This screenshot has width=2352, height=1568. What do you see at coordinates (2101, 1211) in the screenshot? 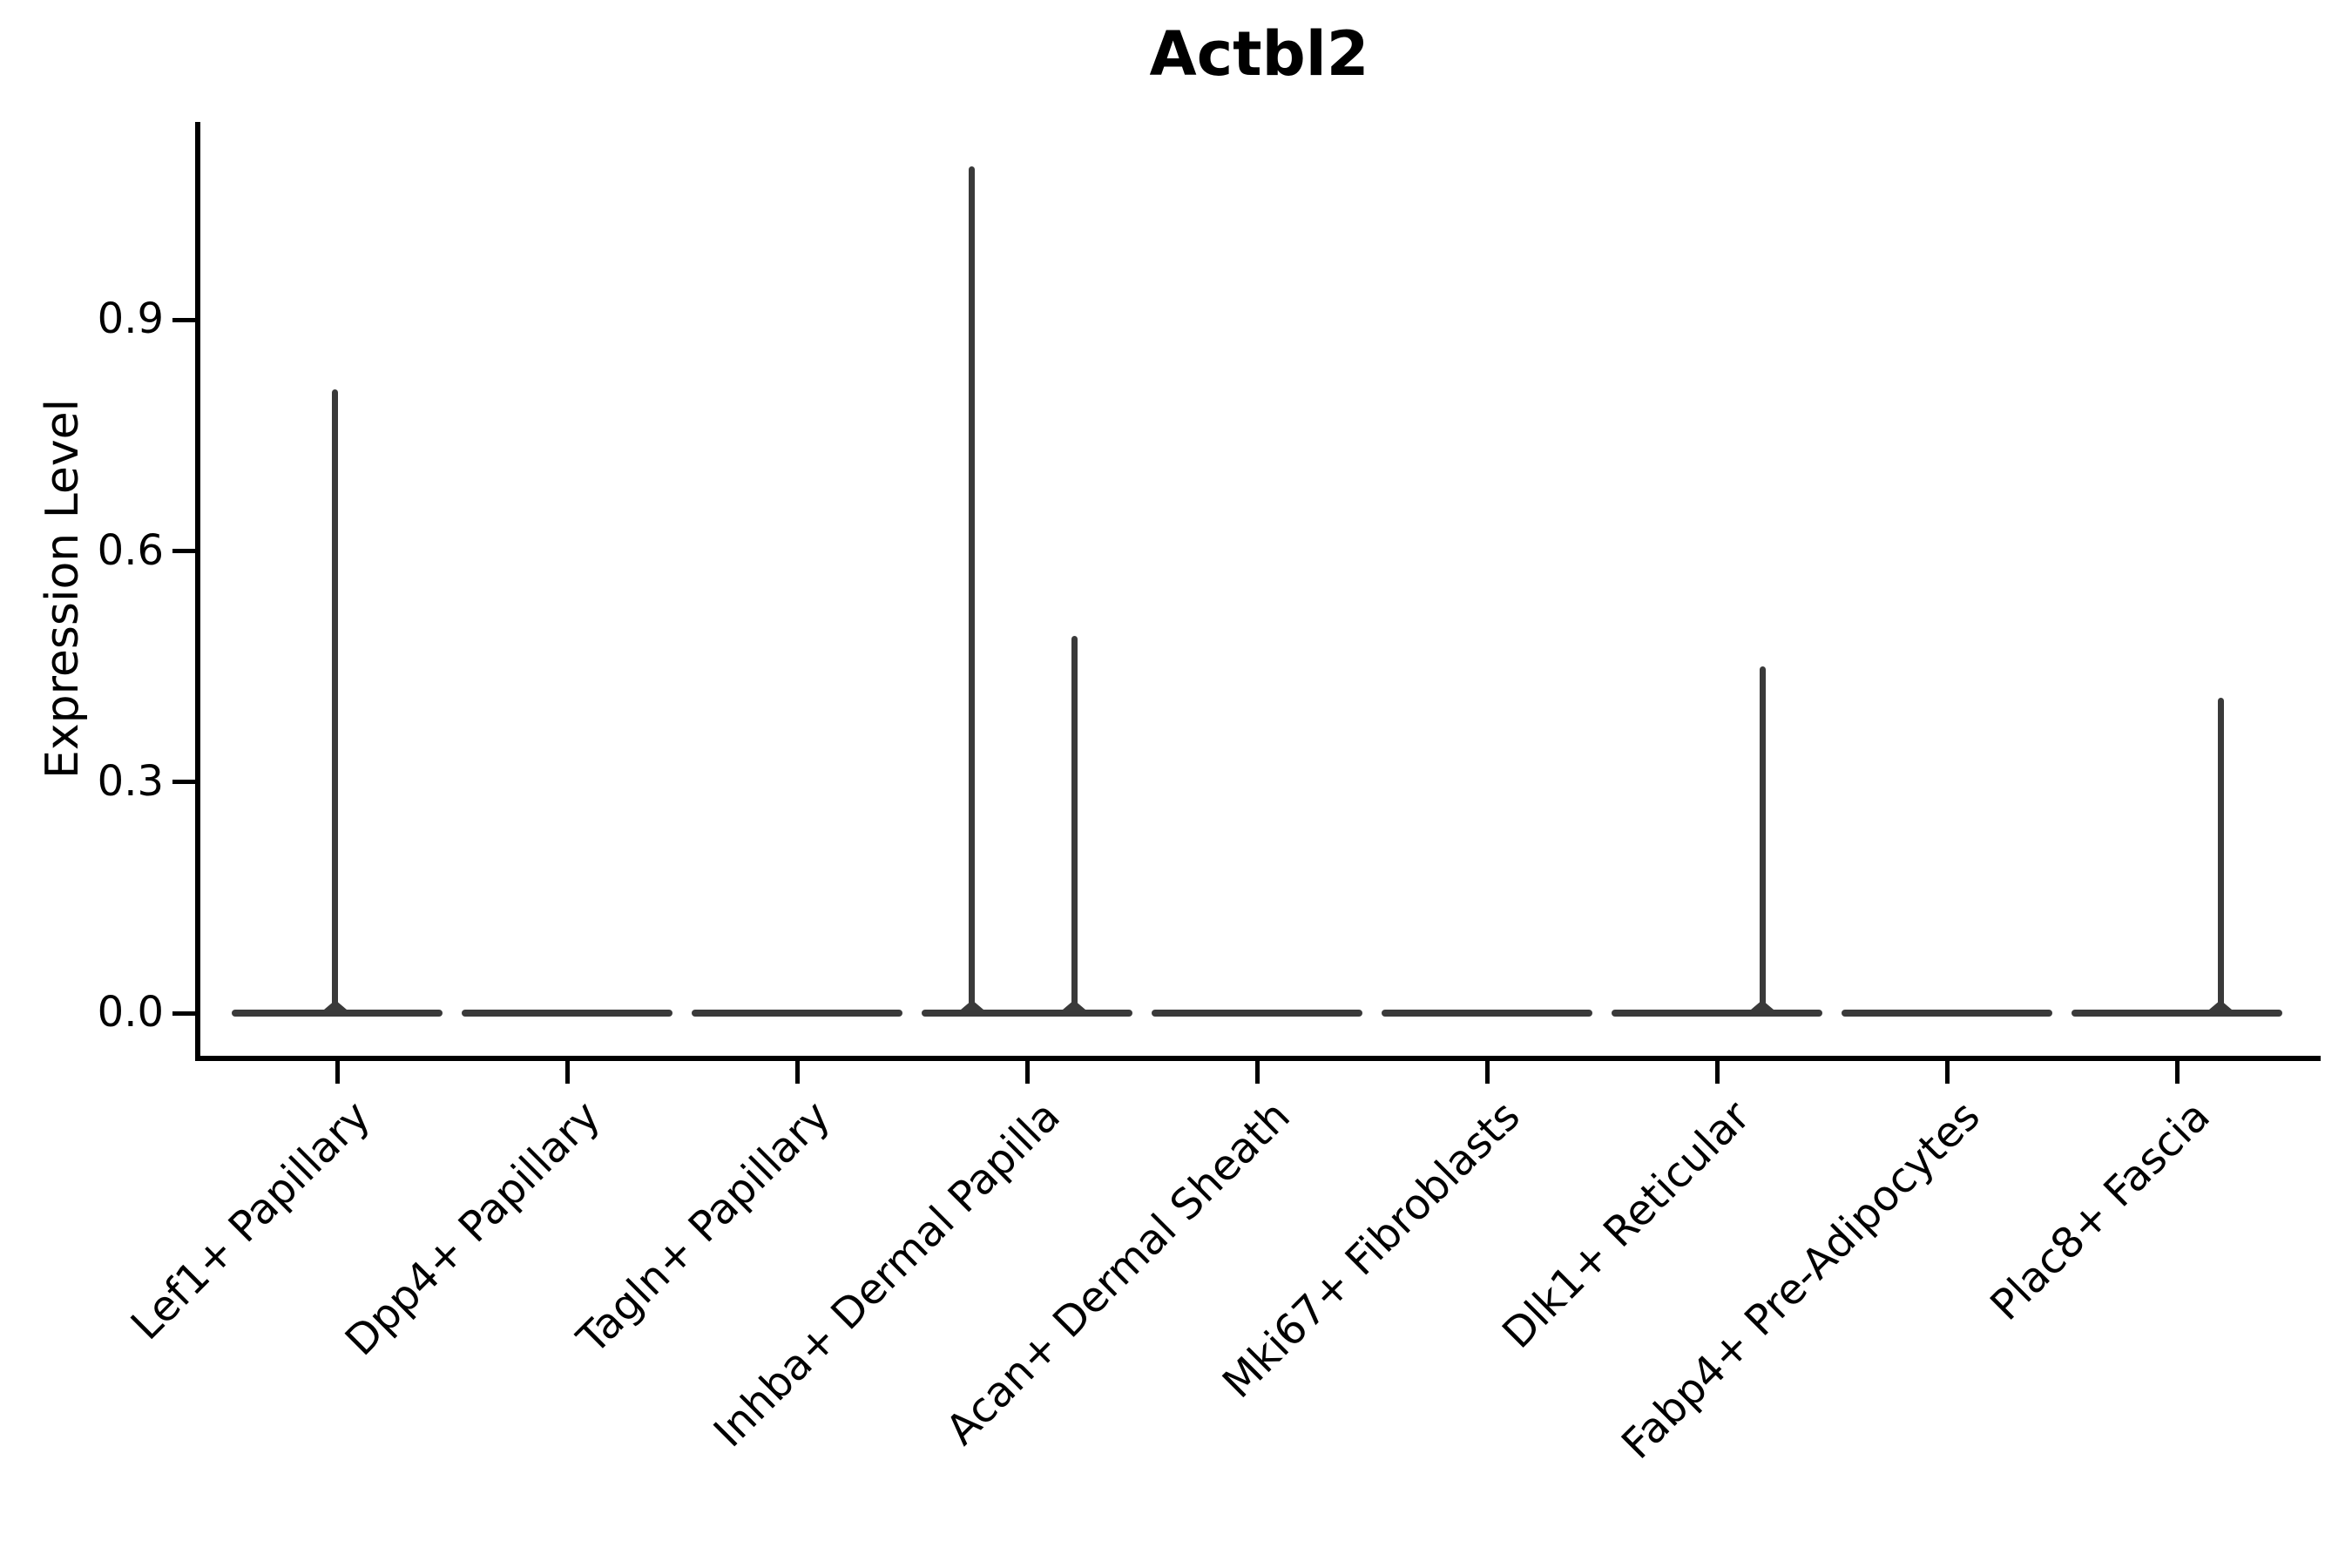
I see `x-tick-label: Plac8+ Fascia` at bounding box center [2101, 1211].